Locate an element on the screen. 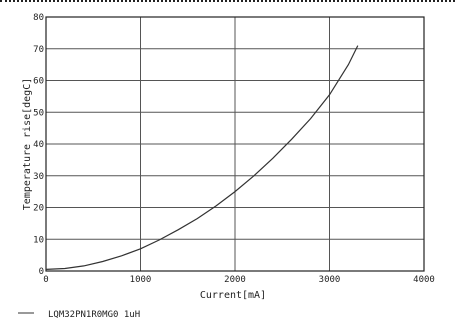 This screenshot has width=455, height=324. x-axis-label: Current[mA] is located at coordinates (233, 295).